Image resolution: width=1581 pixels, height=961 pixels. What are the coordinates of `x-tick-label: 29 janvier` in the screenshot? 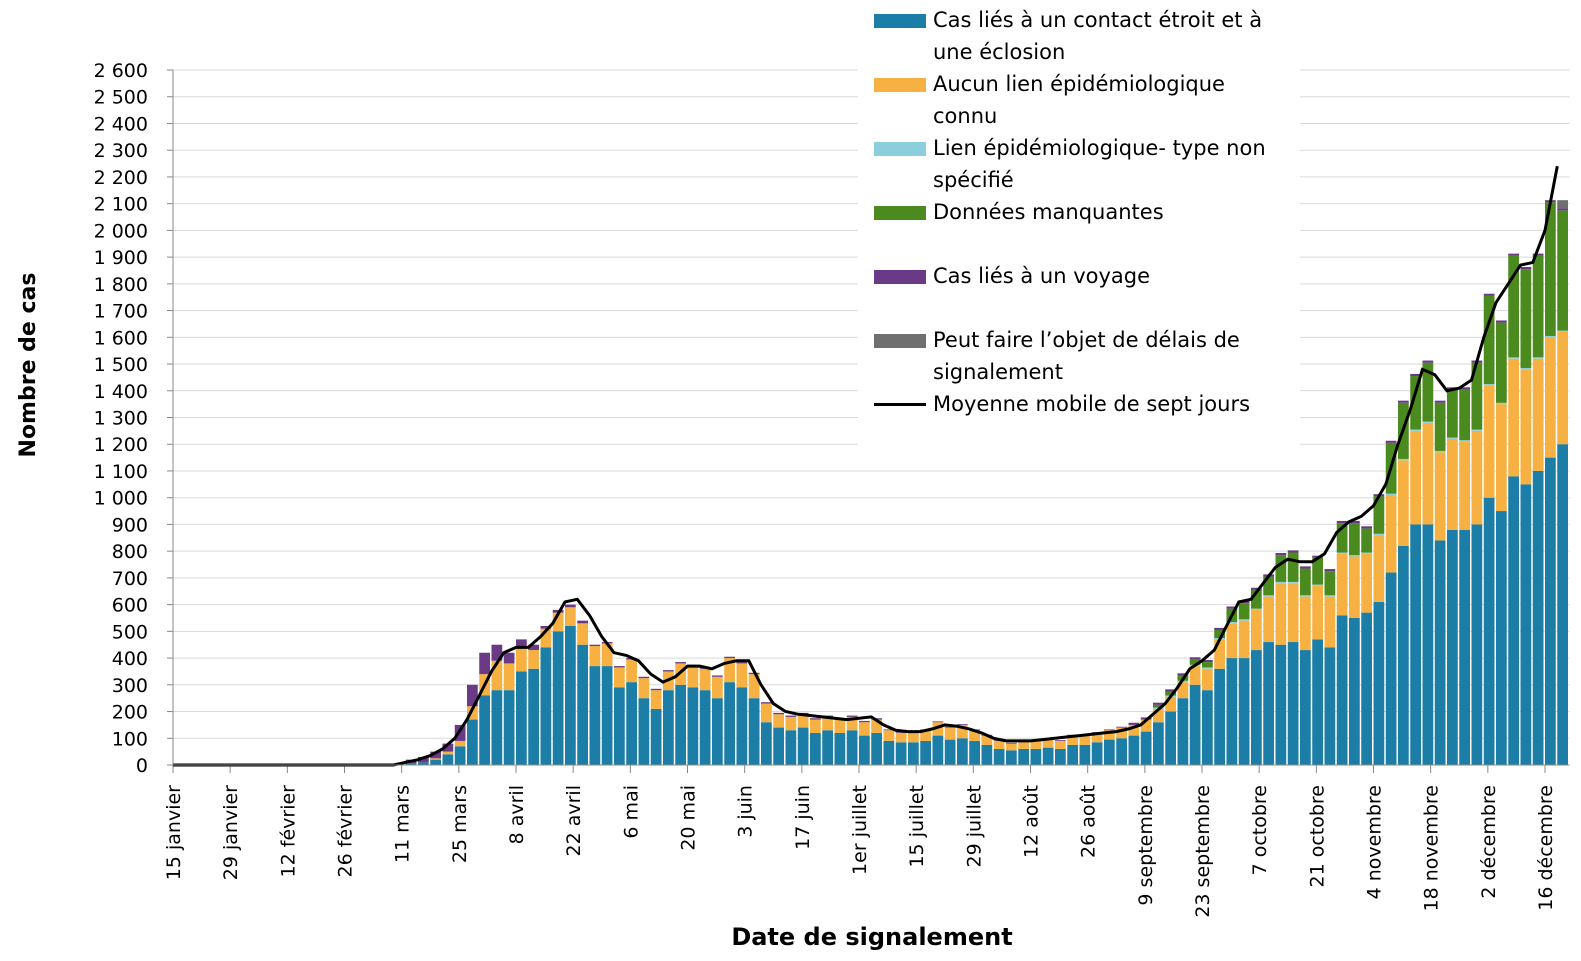 It's located at (231, 832).